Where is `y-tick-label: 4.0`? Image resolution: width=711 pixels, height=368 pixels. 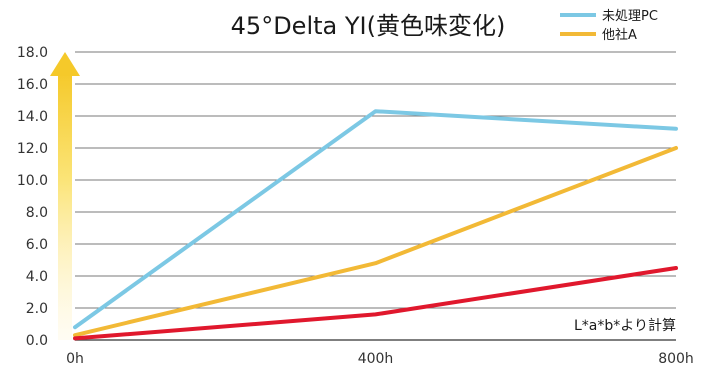 y-tick-label: 4.0 is located at coordinates (37, 277).